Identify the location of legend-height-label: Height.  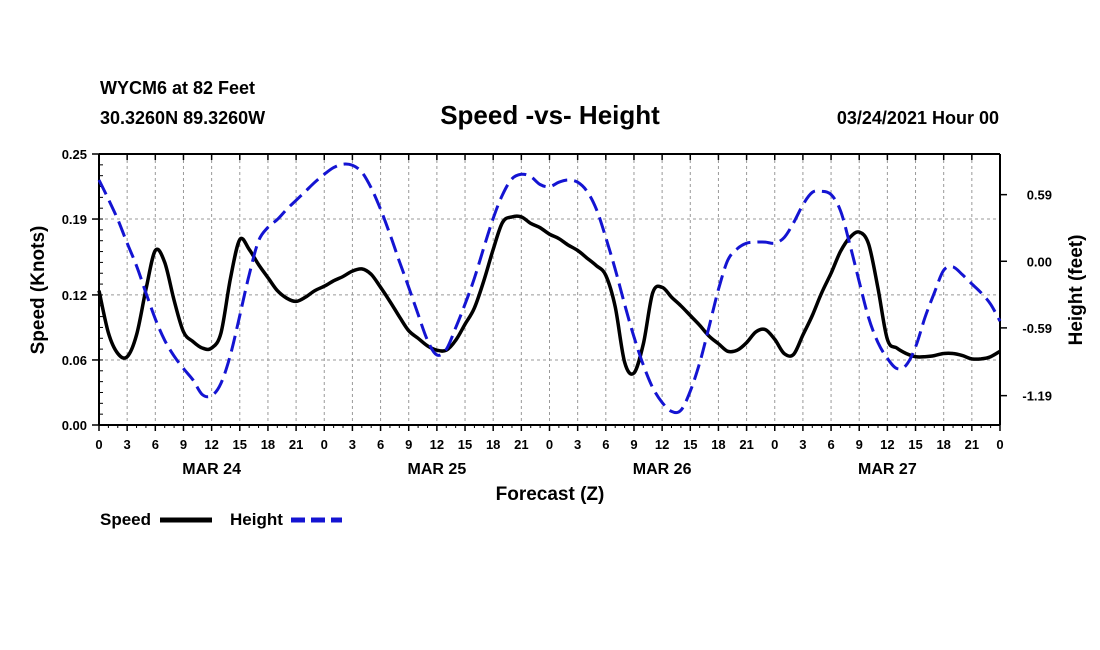
(256, 519).